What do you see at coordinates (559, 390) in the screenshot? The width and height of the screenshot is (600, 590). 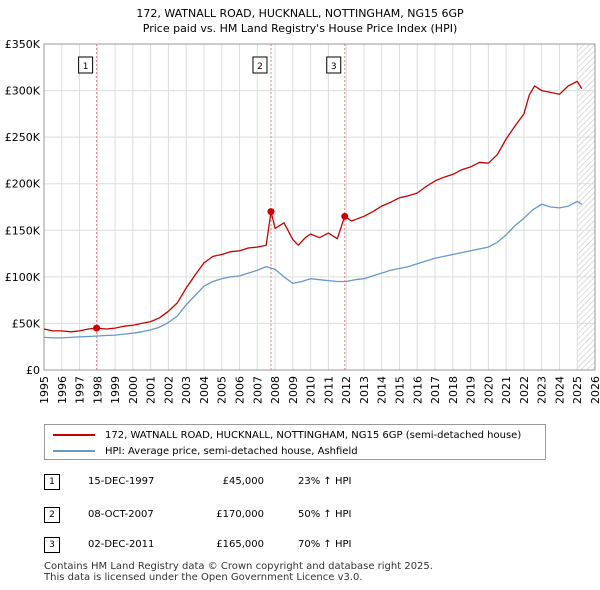 I see `x-tick-label: 2024` at bounding box center [559, 390].